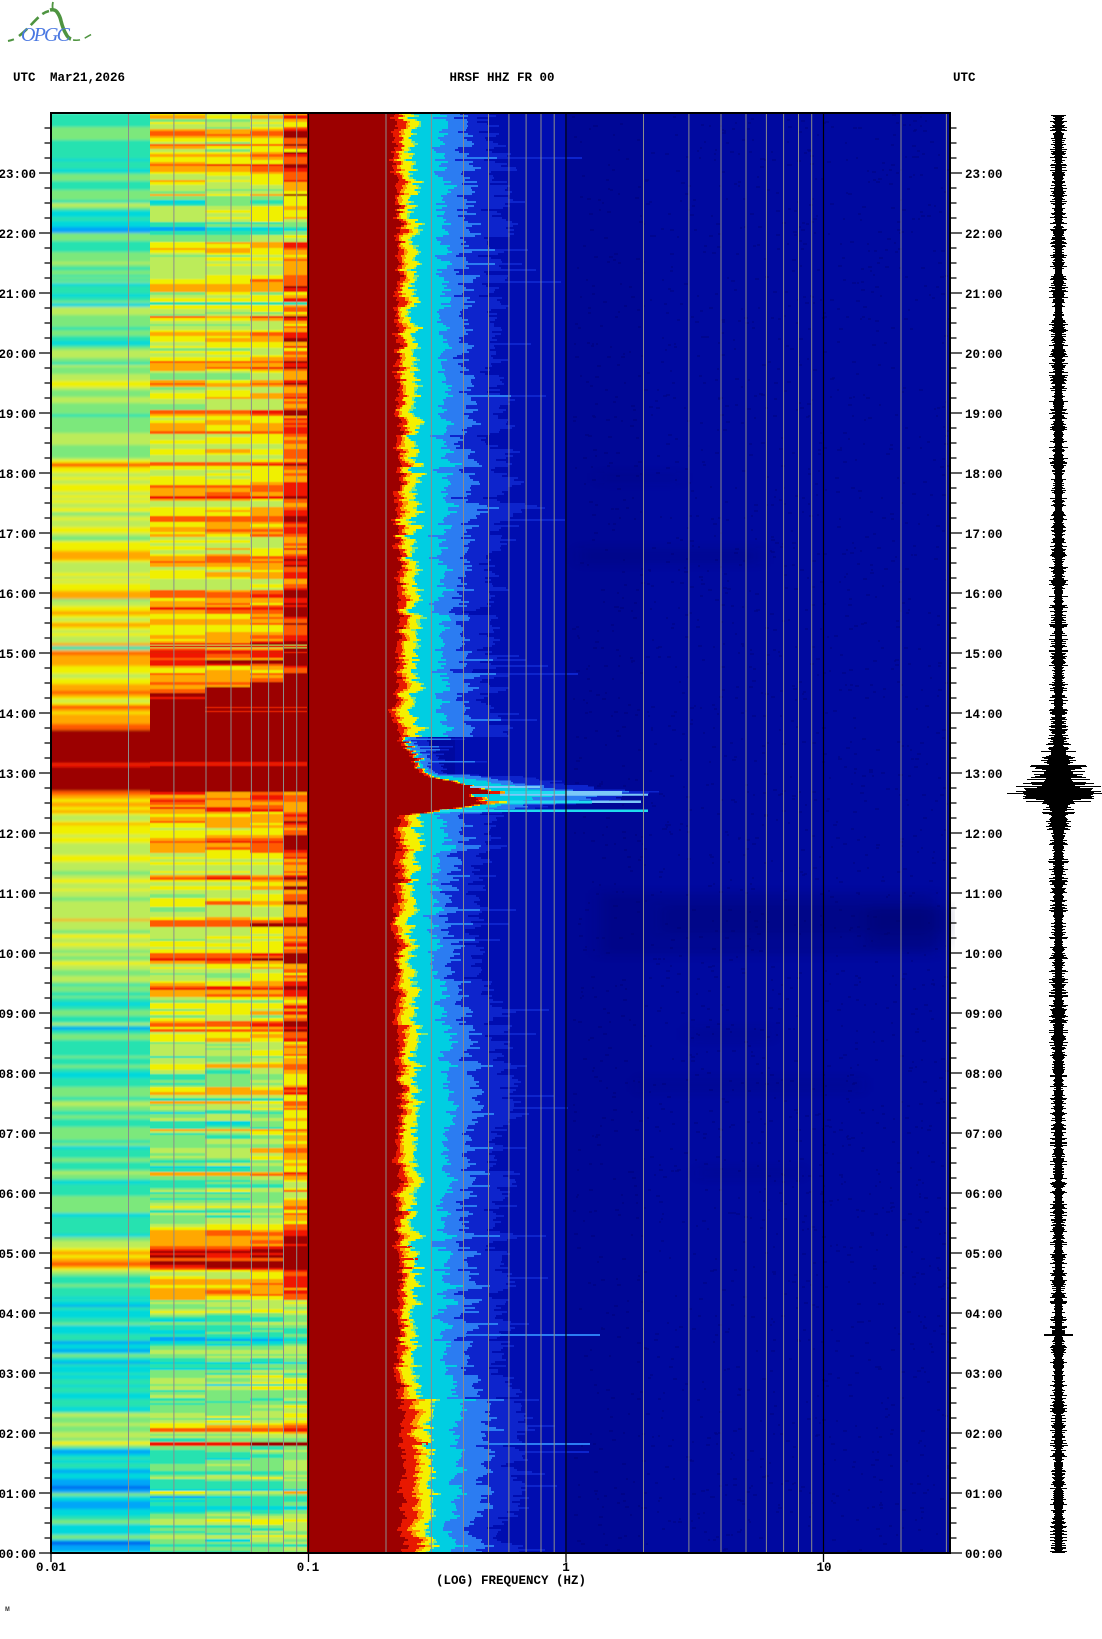 This screenshot has width=1102, height=1639. Describe the element at coordinates (501, 78) in the screenshot. I see `svg-text: HRSF HHZ FR 00` at that location.